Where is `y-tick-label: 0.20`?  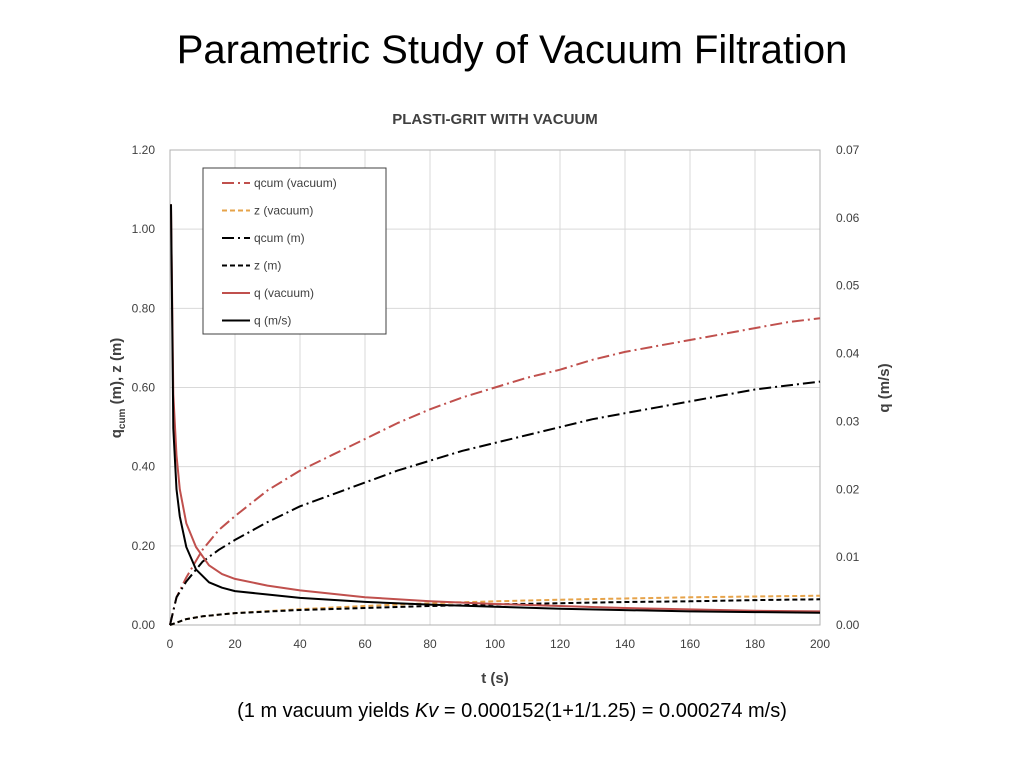
y-tick-label: 0.20 is located at coordinates (144, 546).